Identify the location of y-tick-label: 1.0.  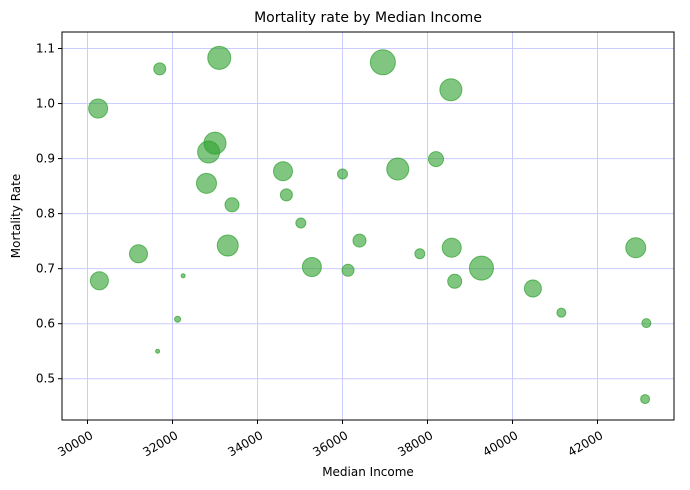
(45, 104).